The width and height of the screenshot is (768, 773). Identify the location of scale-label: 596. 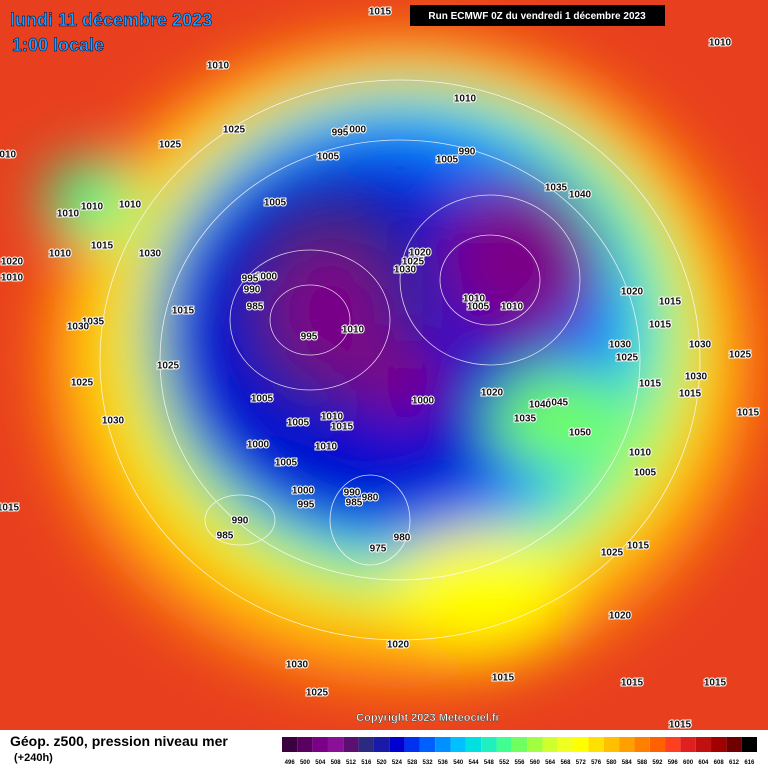
(673, 763).